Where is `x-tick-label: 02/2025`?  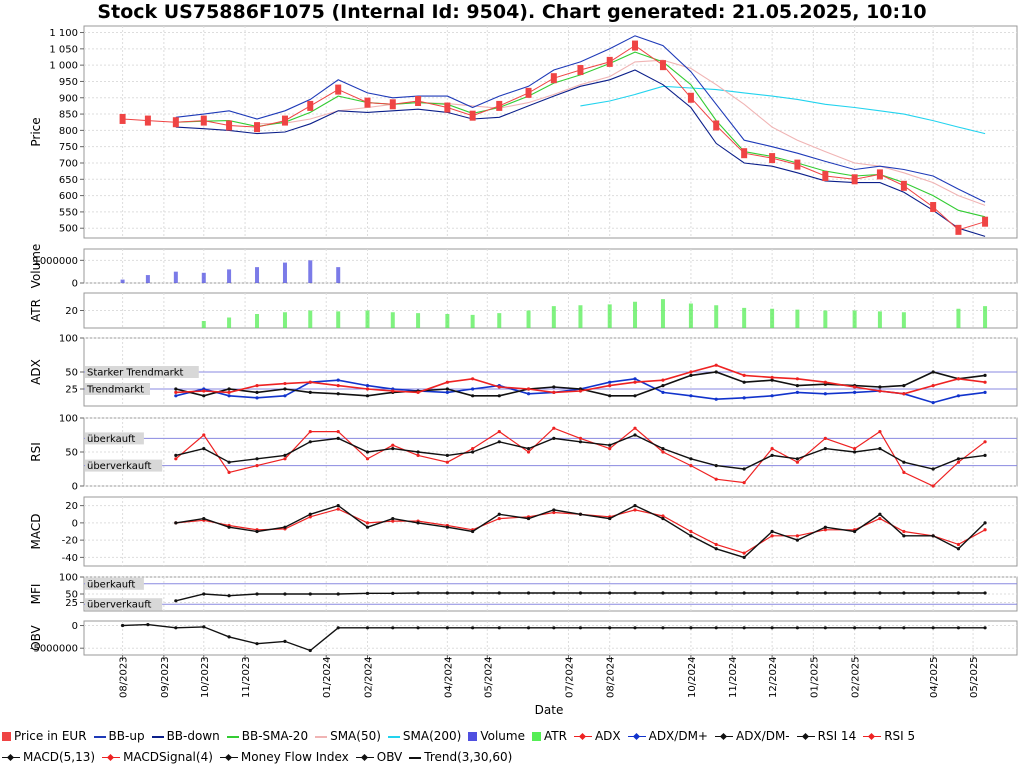
x-tick-label: 02/2025 is located at coordinates (856, 677).